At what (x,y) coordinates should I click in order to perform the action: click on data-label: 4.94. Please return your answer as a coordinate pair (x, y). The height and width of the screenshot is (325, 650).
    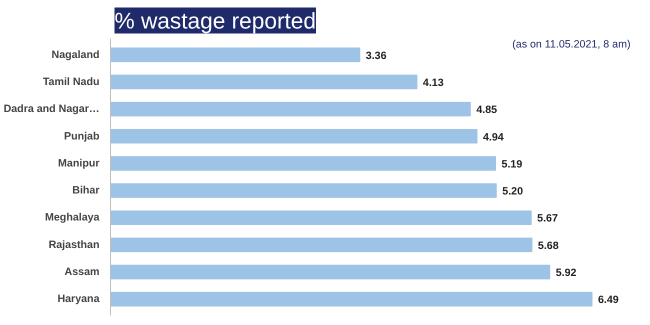
    Looking at the image, I should click on (493, 137).